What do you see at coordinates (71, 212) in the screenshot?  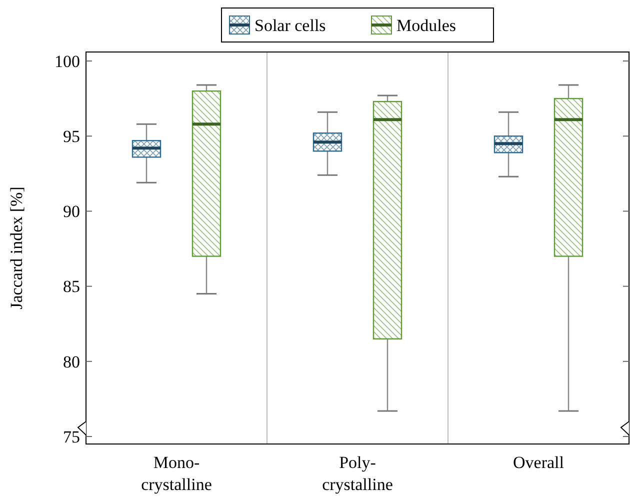 I see `y-tick-label: 90` at bounding box center [71, 212].